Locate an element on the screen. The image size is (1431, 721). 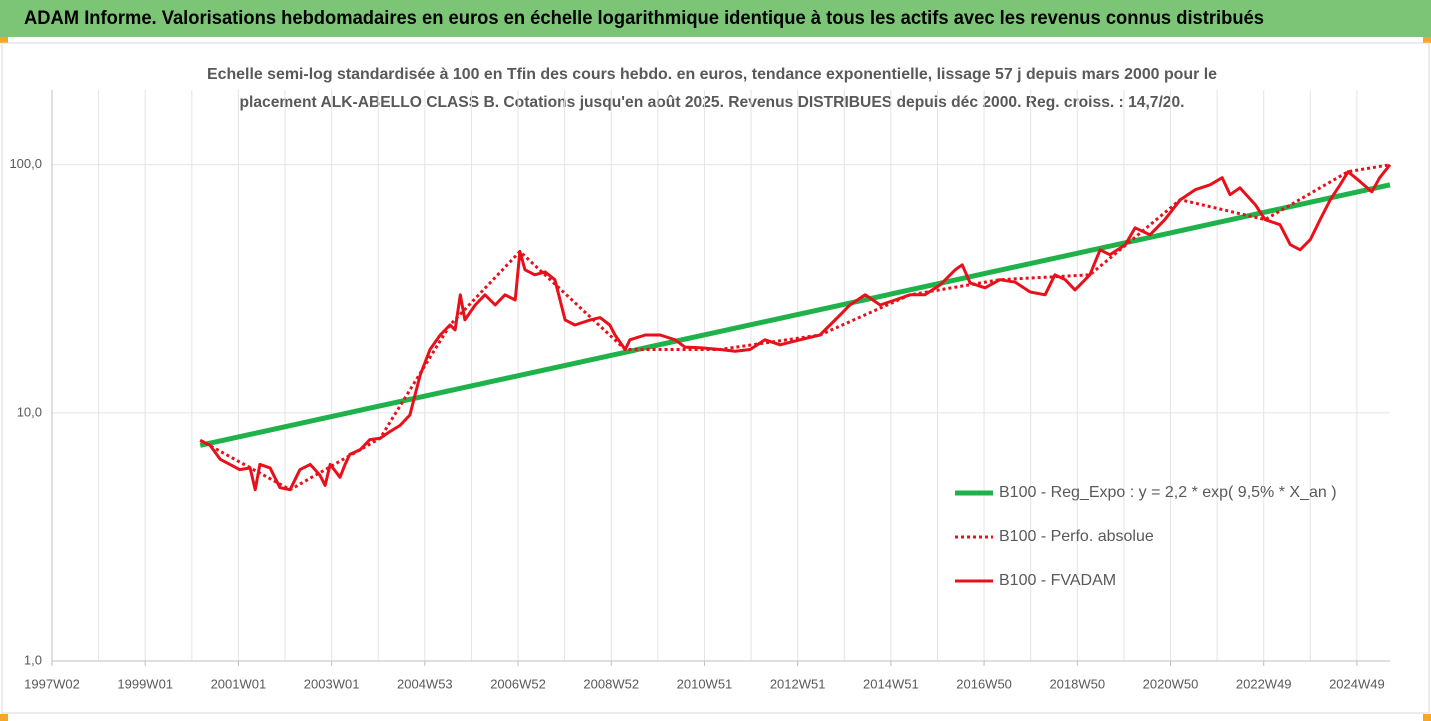
x-tick-label: 2016W50 is located at coordinates (984, 683).